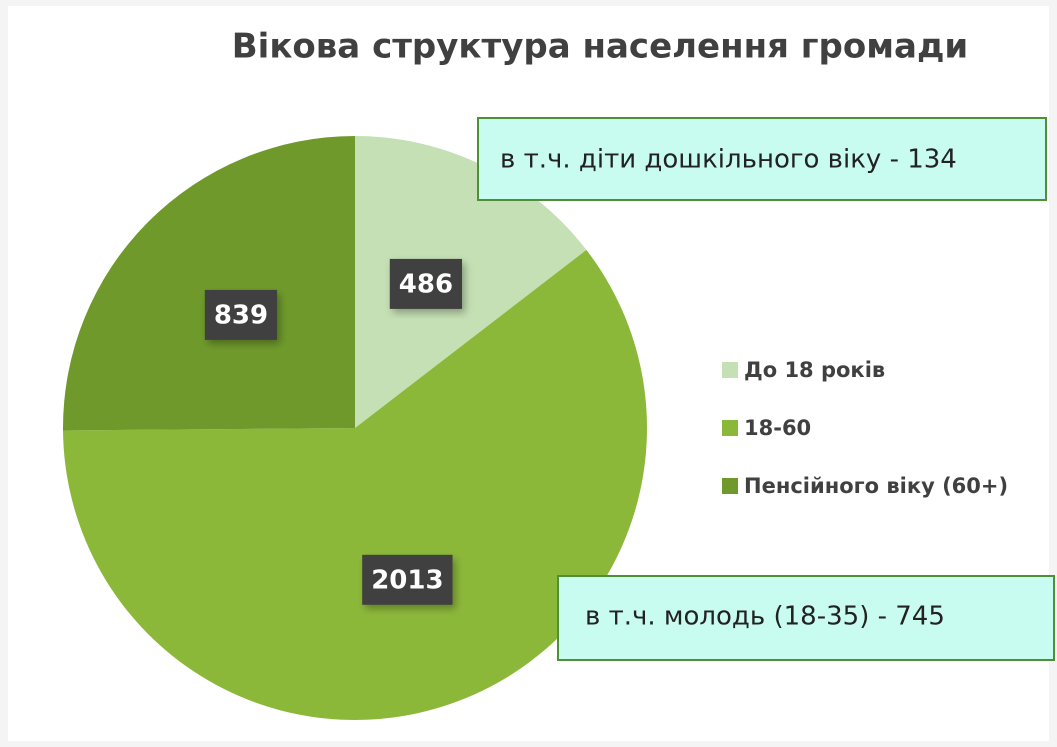  What do you see at coordinates (728, 160) in the screenshot?
I see `annotation: в т.ч. діти дошкільного віку - 134` at bounding box center [728, 160].